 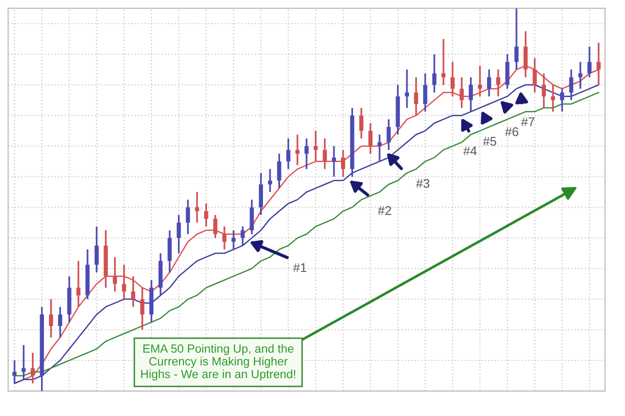 I want to click on annotation: #1, so click(x=299, y=267).